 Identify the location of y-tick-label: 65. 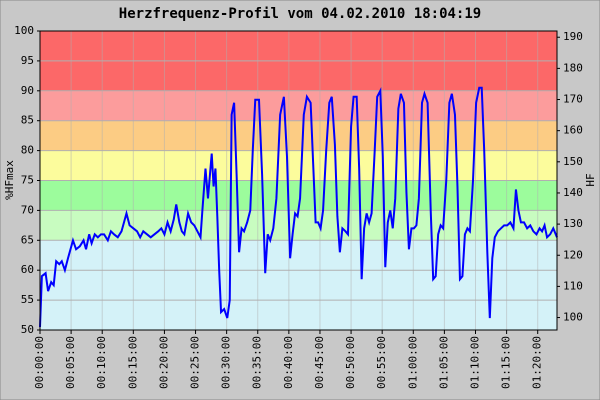
(27, 239).